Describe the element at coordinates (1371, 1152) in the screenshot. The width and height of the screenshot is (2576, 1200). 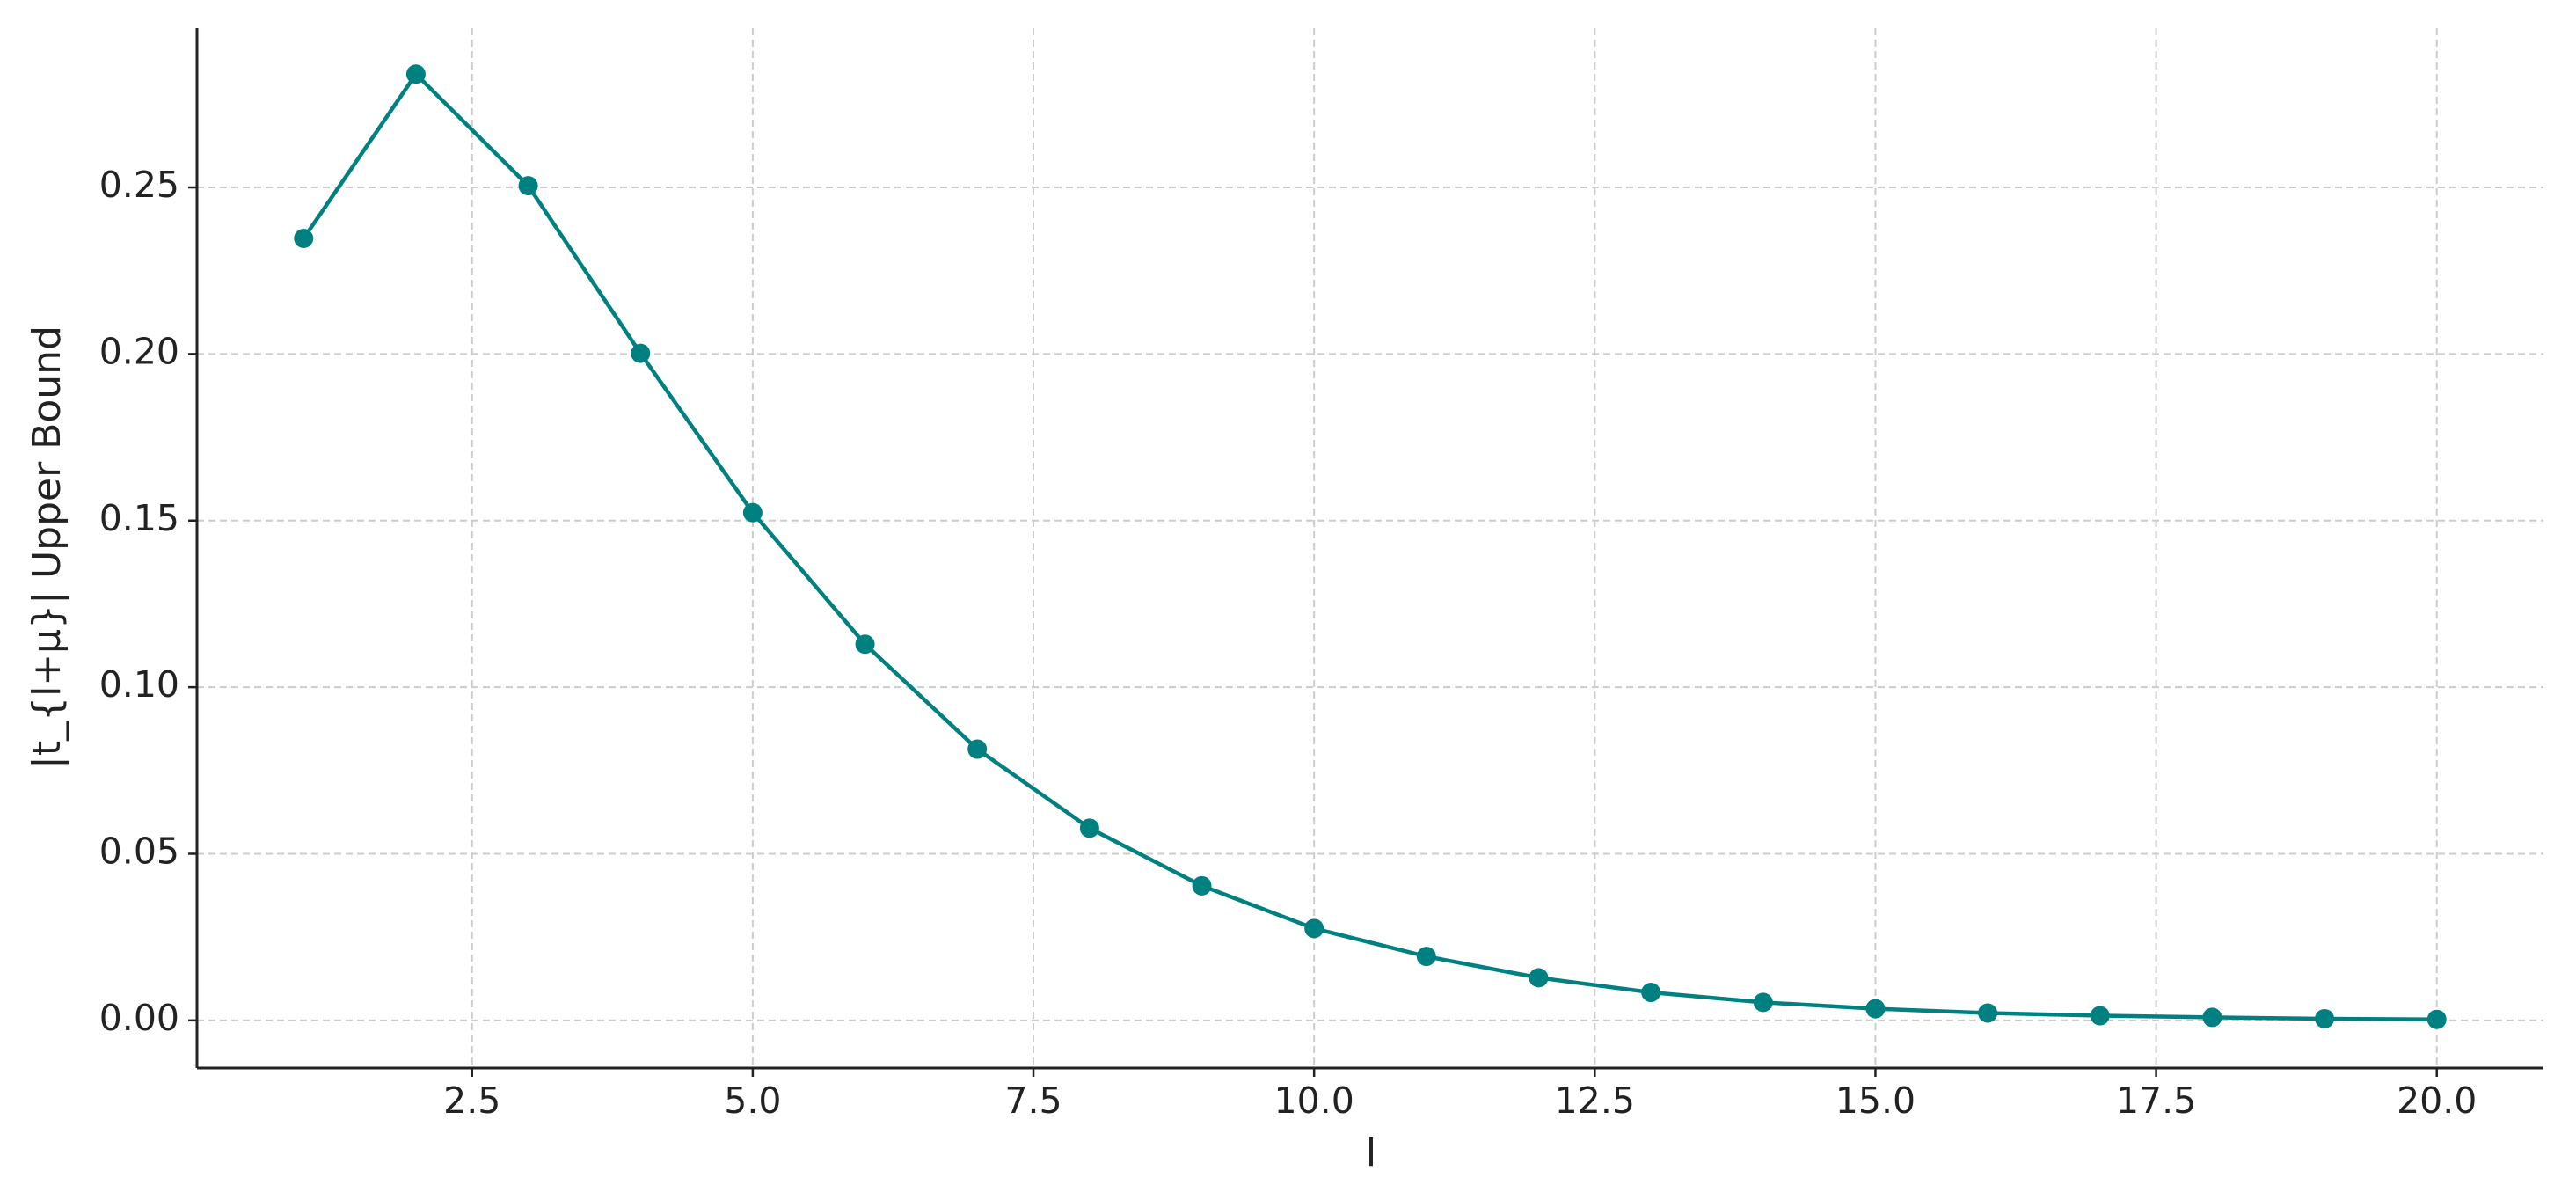
I see `x-axis-label: l` at that location.